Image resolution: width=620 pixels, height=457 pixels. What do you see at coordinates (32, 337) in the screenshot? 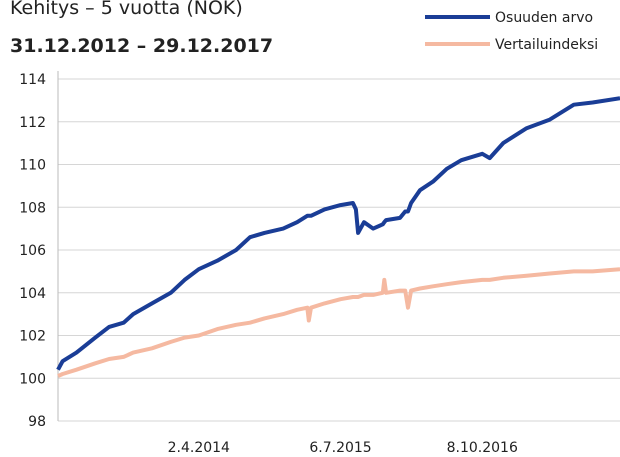
I see `y-tick-label: 102` at bounding box center [32, 337].